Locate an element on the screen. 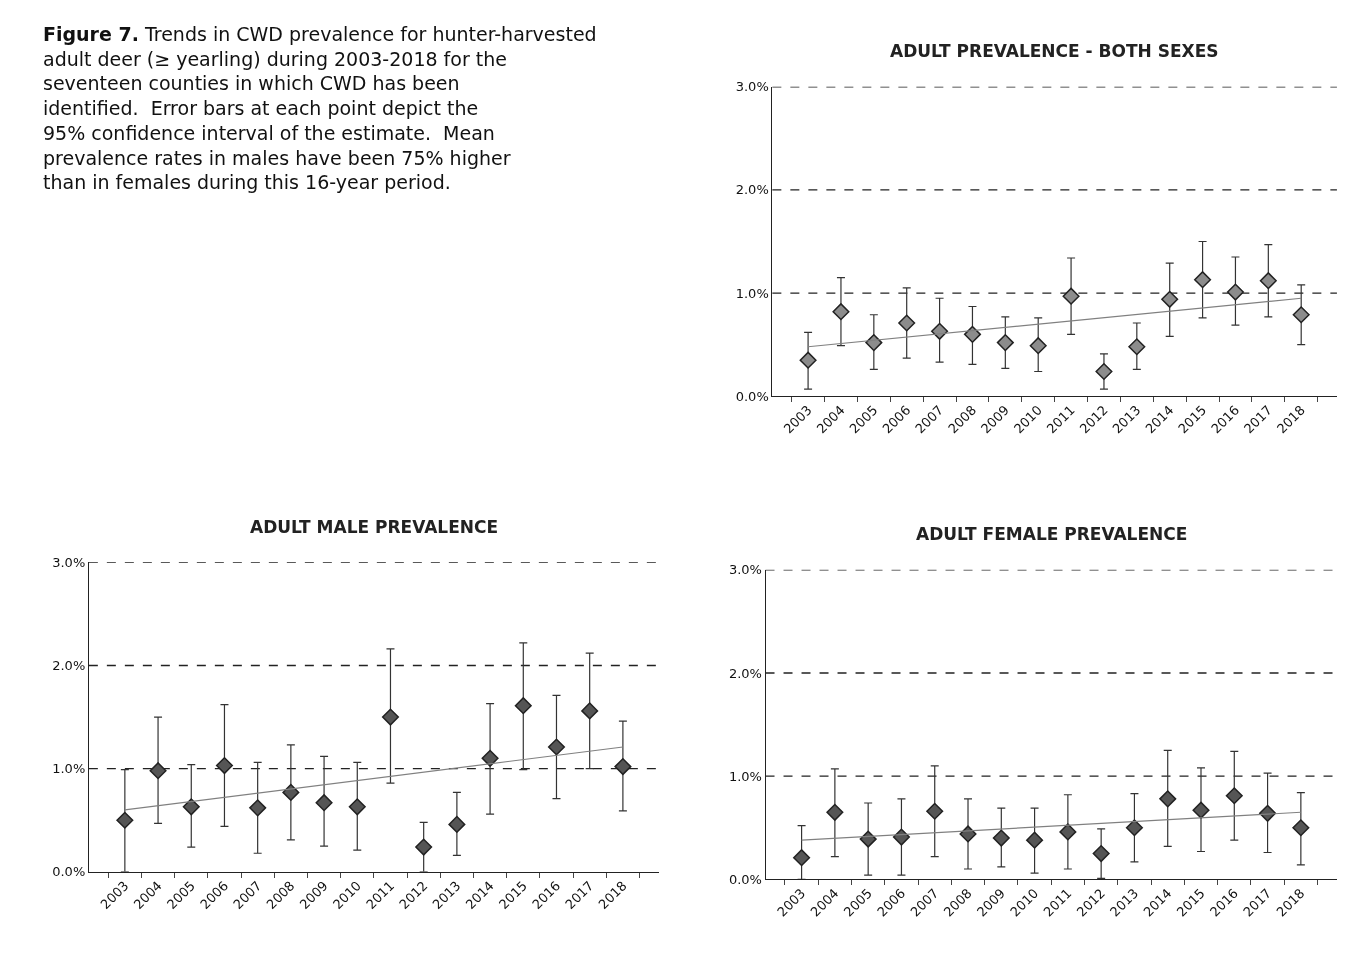 This screenshot has width=1367, height=953. chart-title: ADULT FEMALE PREVALENCE is located at coordinates (1052, 534).